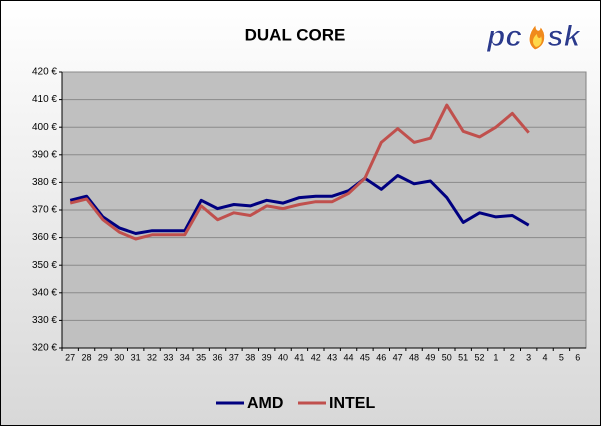  I want to click on legend-label: AMD, so click(265, 403).